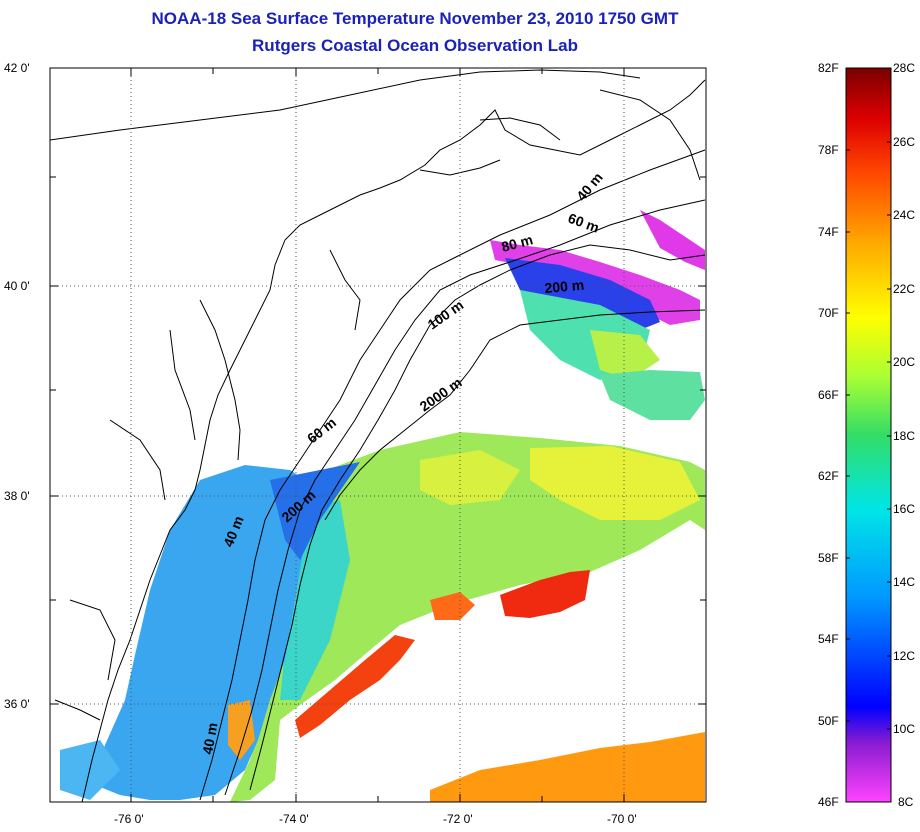 This screenshot has width=920, height=832. What do you see at coordinates (355, 686) in the screenshot?
I see `sst-gulfstream-red-west` at bounding box center [355, 686].